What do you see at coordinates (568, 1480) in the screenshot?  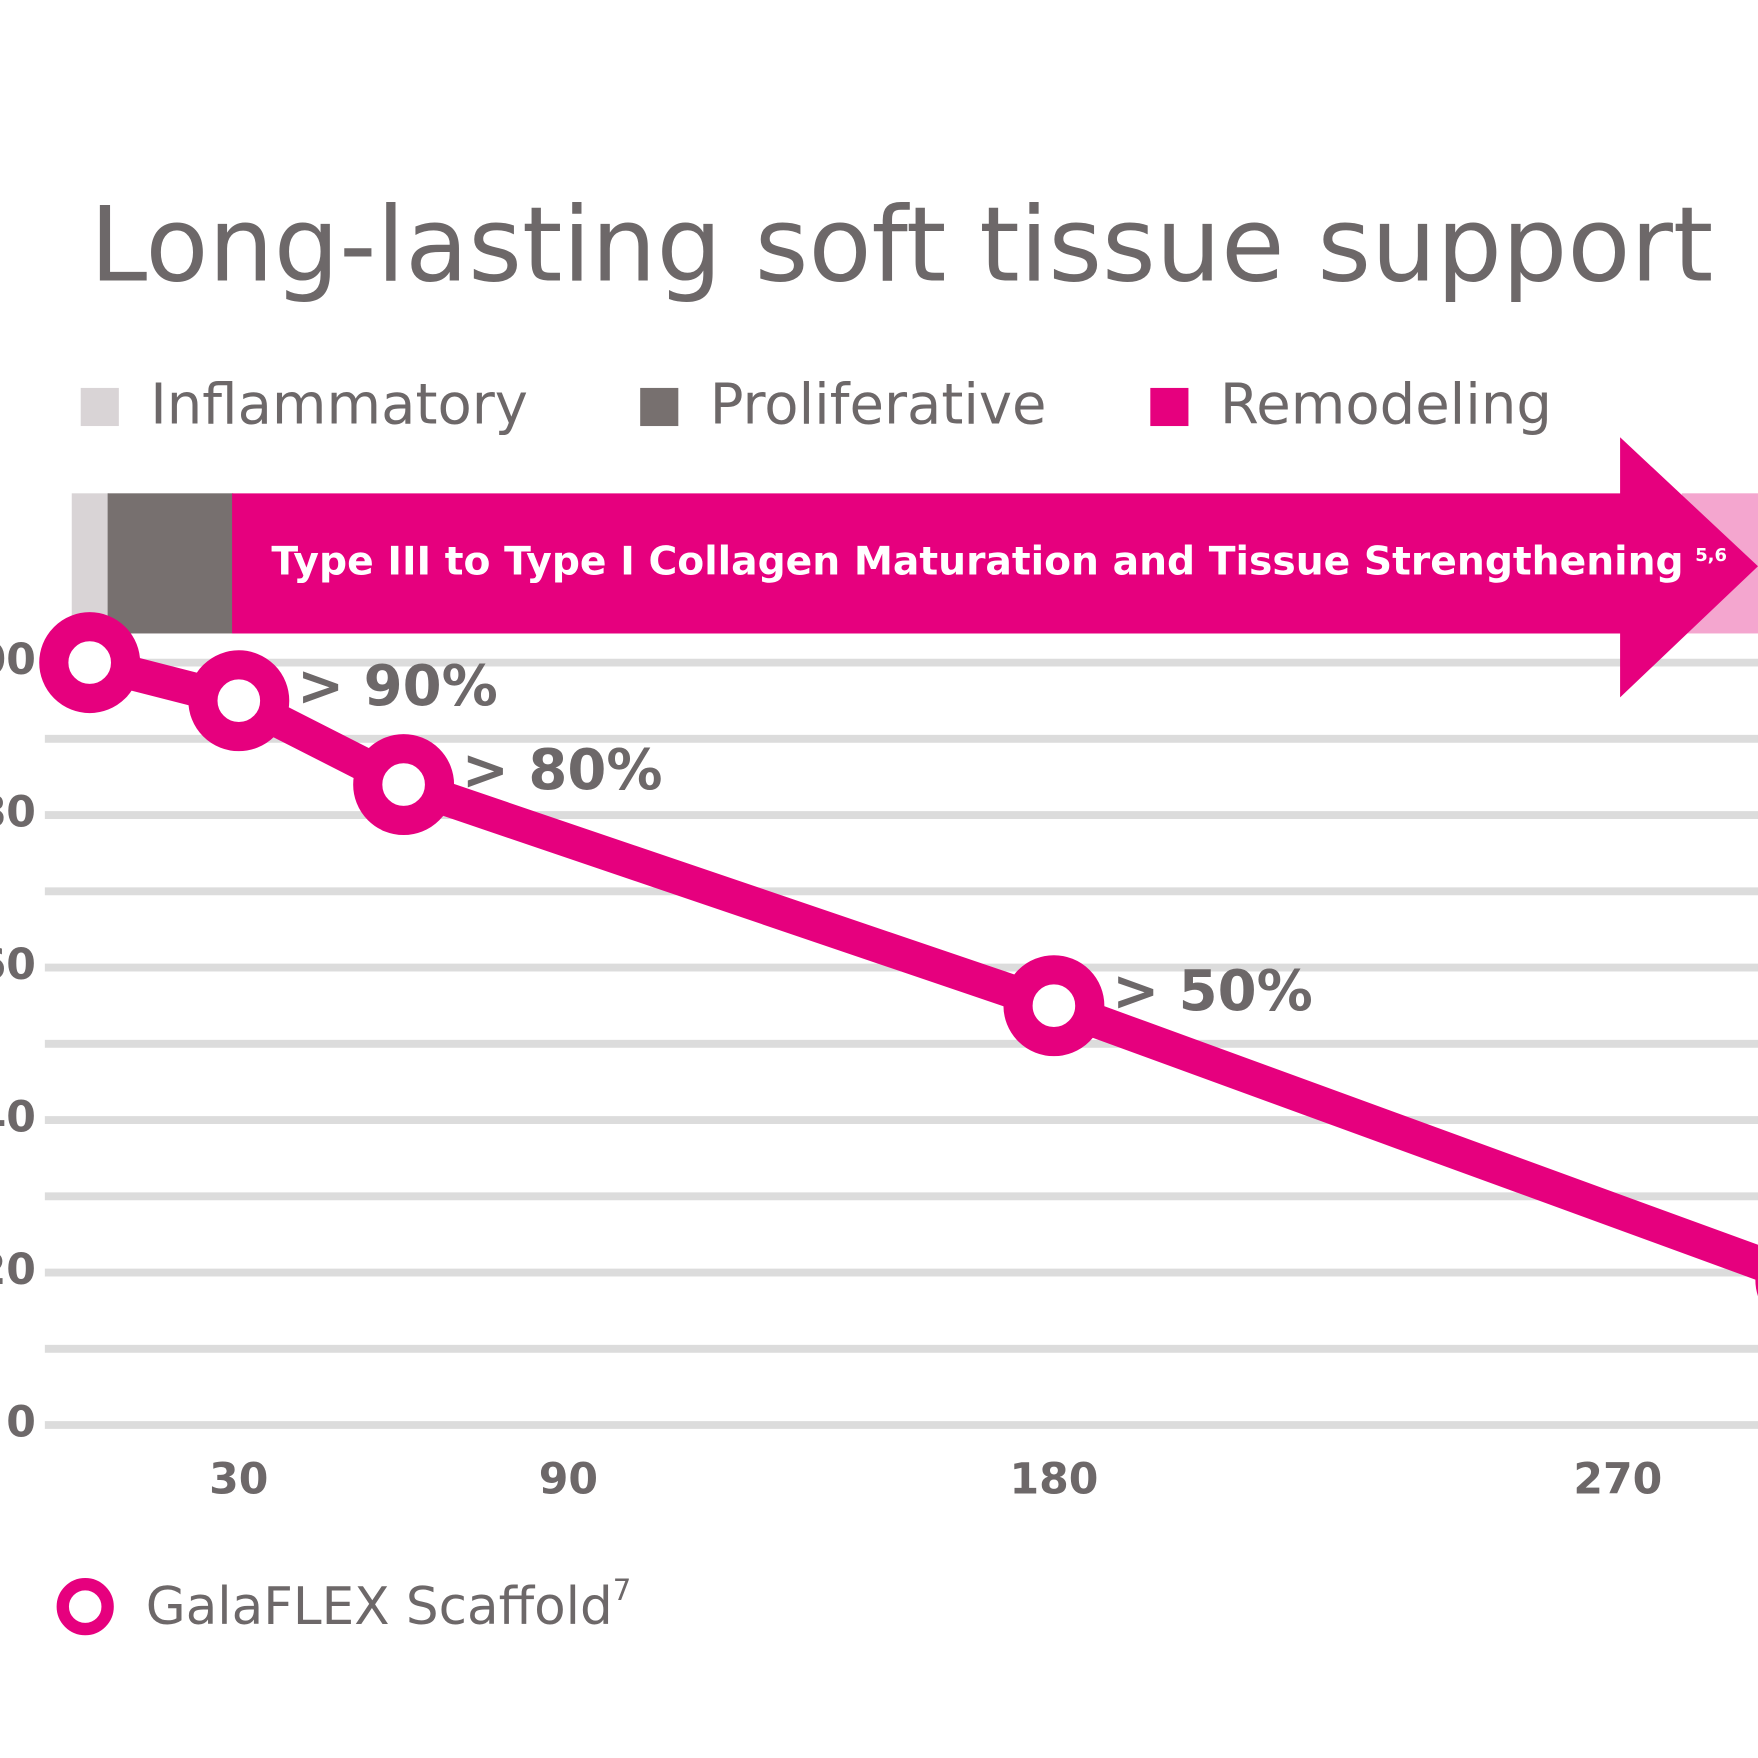 I see `x-tick-label: 90` at bounding box center [568, 1480].